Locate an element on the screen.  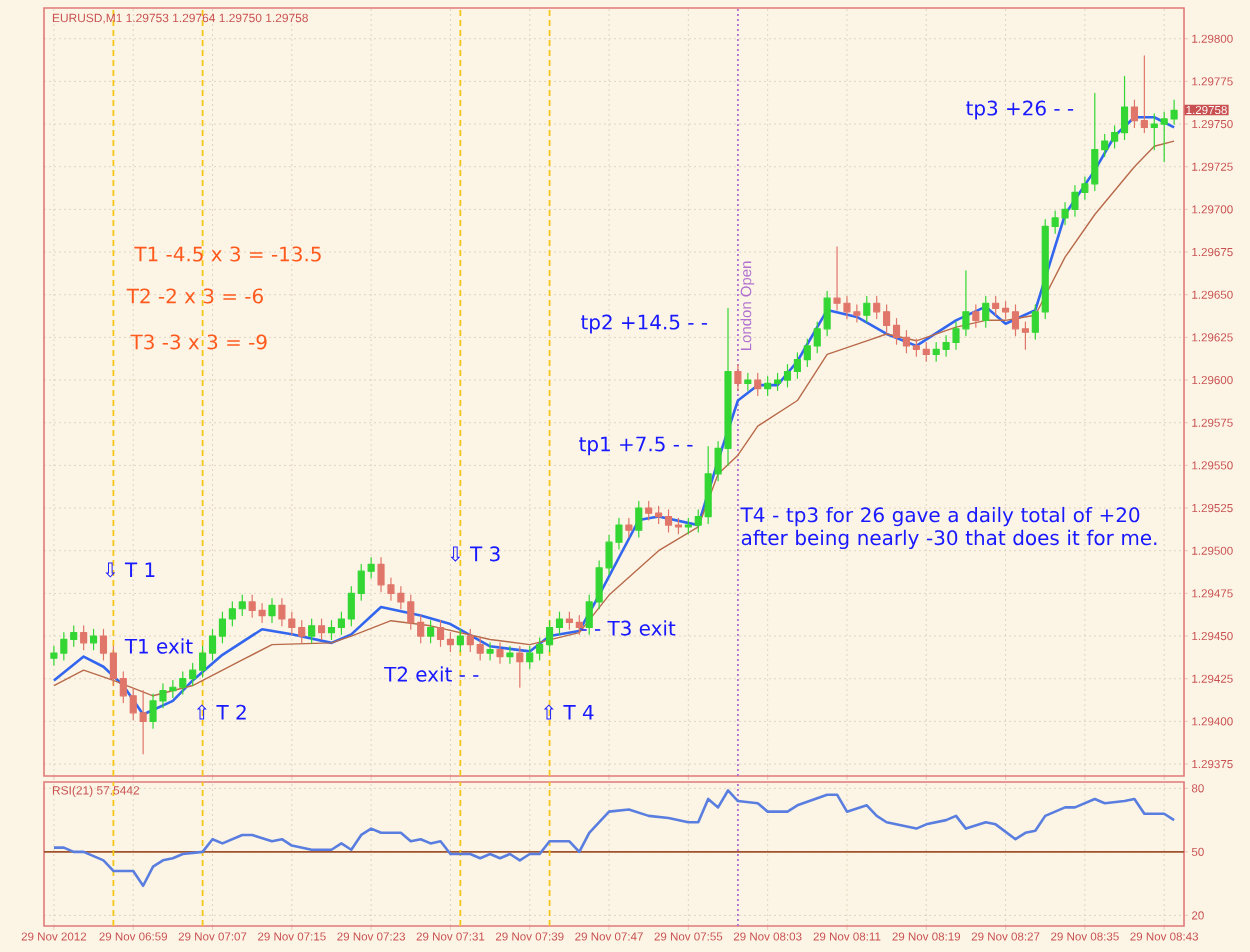
annotation: T1 -4.5 x 3 = -13.5 is located at coordinates (227, 254).